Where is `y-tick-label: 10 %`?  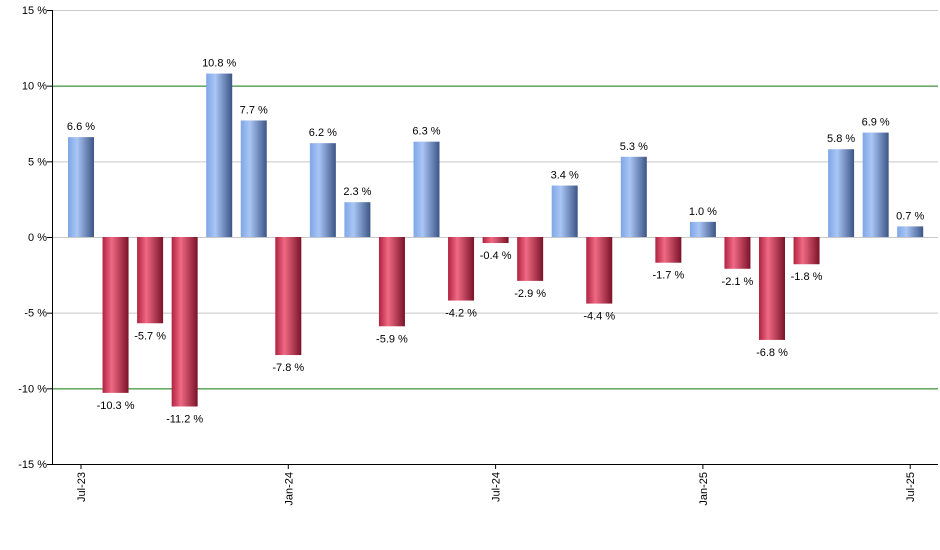 y-tick-label: 10 % is located at coordinates (34, 87).